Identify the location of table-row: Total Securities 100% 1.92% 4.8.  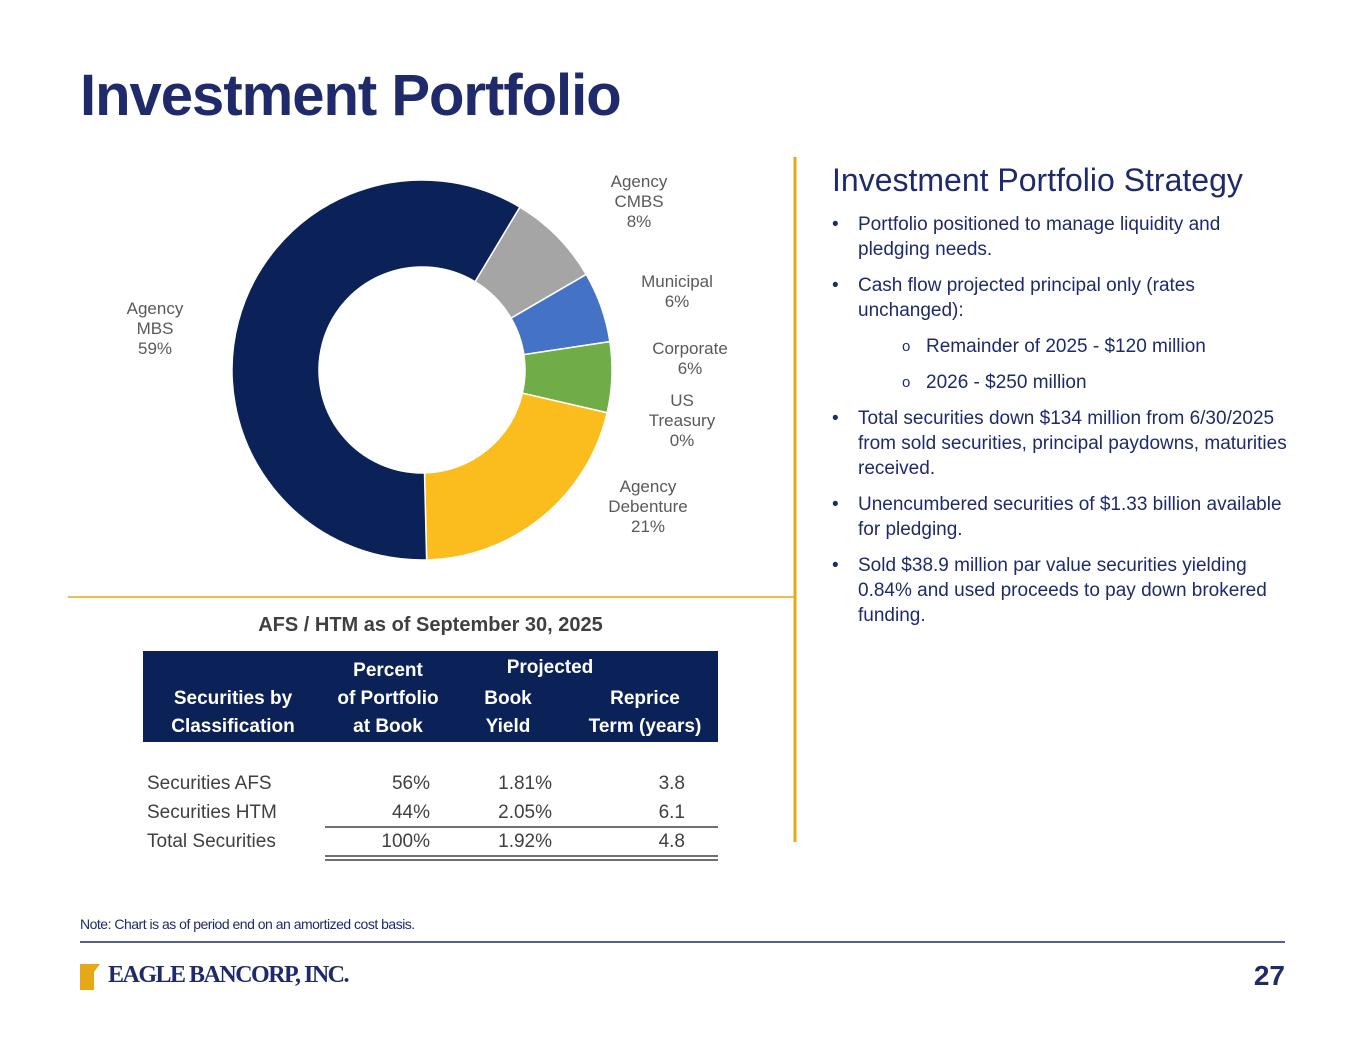
(417, 845).